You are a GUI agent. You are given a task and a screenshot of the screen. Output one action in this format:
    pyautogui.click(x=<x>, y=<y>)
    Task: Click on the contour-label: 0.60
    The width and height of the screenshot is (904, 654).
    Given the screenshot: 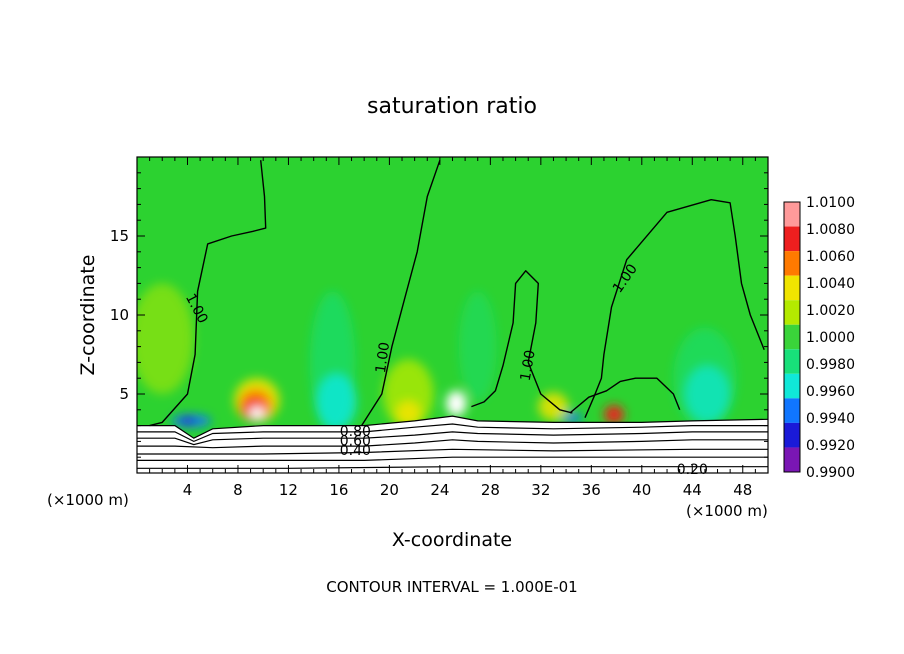 What is the action you would take?
    pyautogui.click(x=355, y=441)
    